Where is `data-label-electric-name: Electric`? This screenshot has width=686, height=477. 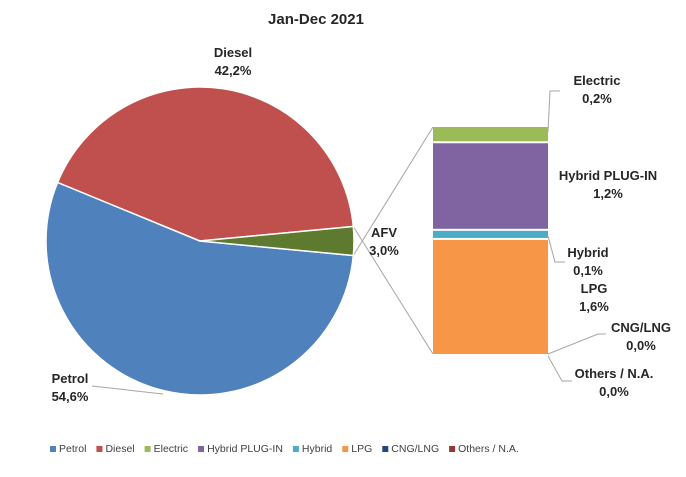 data-label-electric-name: Electric is located at coordinates (597, 80).